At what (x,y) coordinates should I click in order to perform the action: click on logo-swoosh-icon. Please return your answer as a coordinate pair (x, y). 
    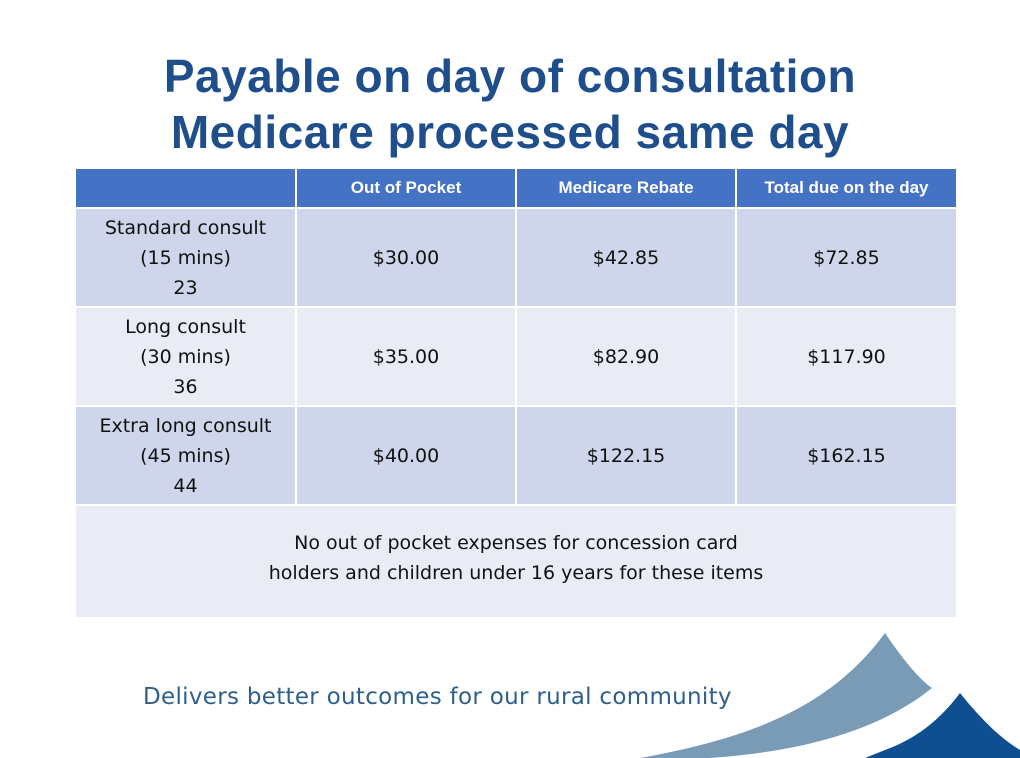
    Looking at the image, I should click on (830, 695).